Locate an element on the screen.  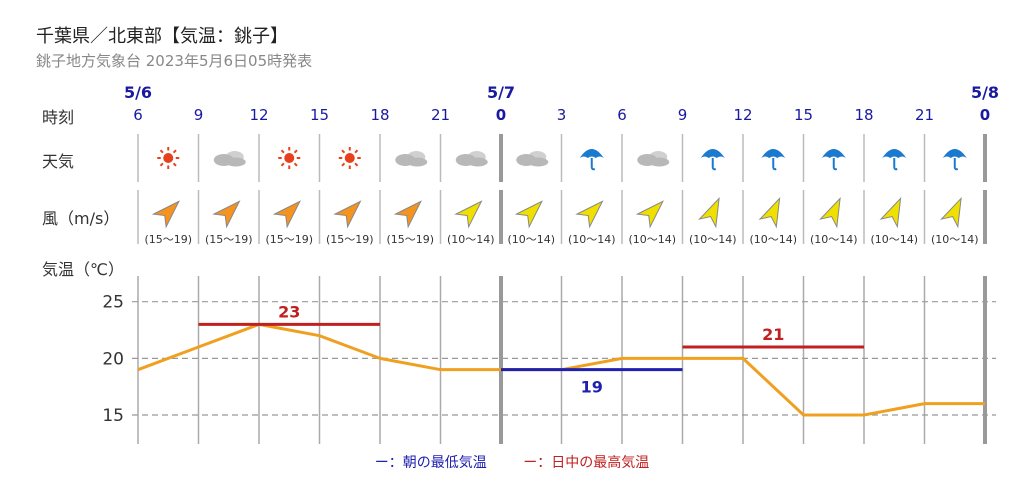
max-temp-label: 21 is located at coordinates (773, 334).